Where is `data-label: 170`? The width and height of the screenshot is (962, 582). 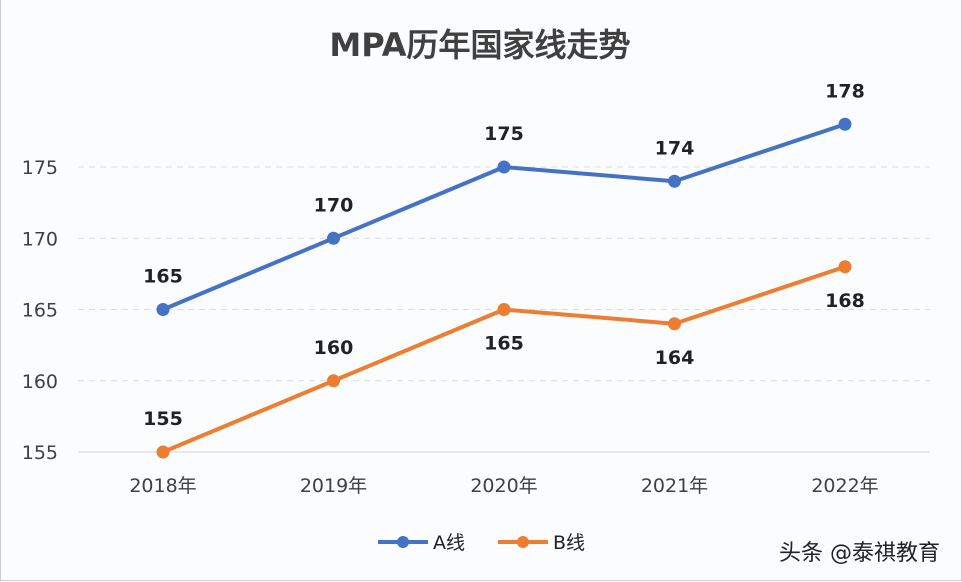
data-label: 170 is located at coordinates (334, 205).